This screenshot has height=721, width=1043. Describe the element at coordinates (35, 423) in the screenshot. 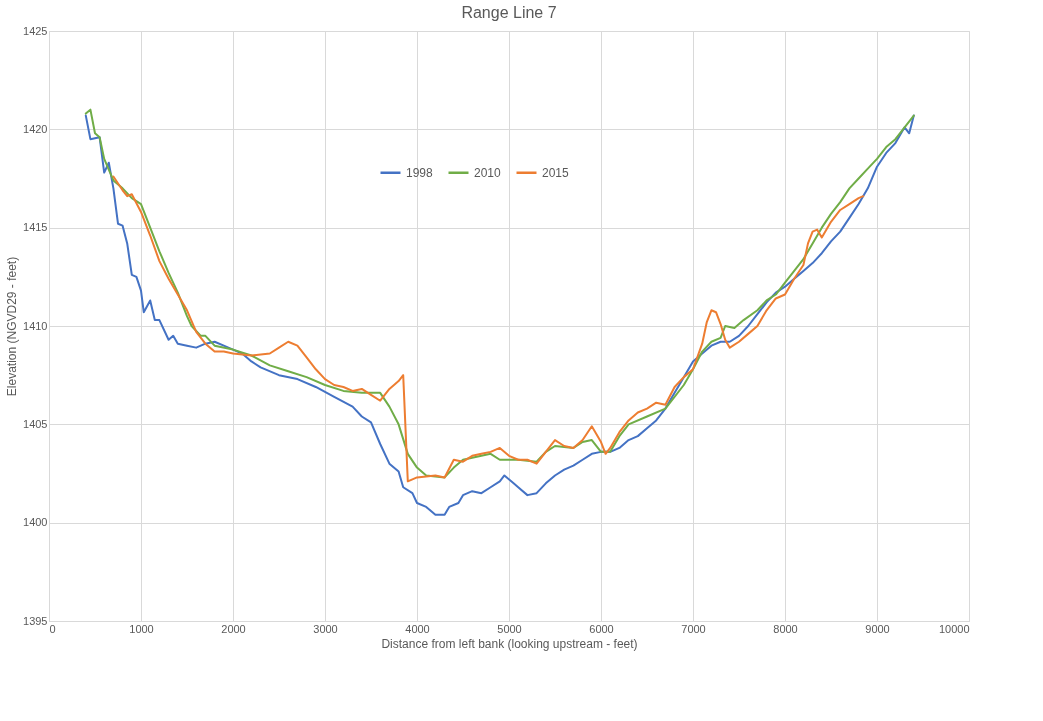

I see `y-tick-label: 1405` at that location.